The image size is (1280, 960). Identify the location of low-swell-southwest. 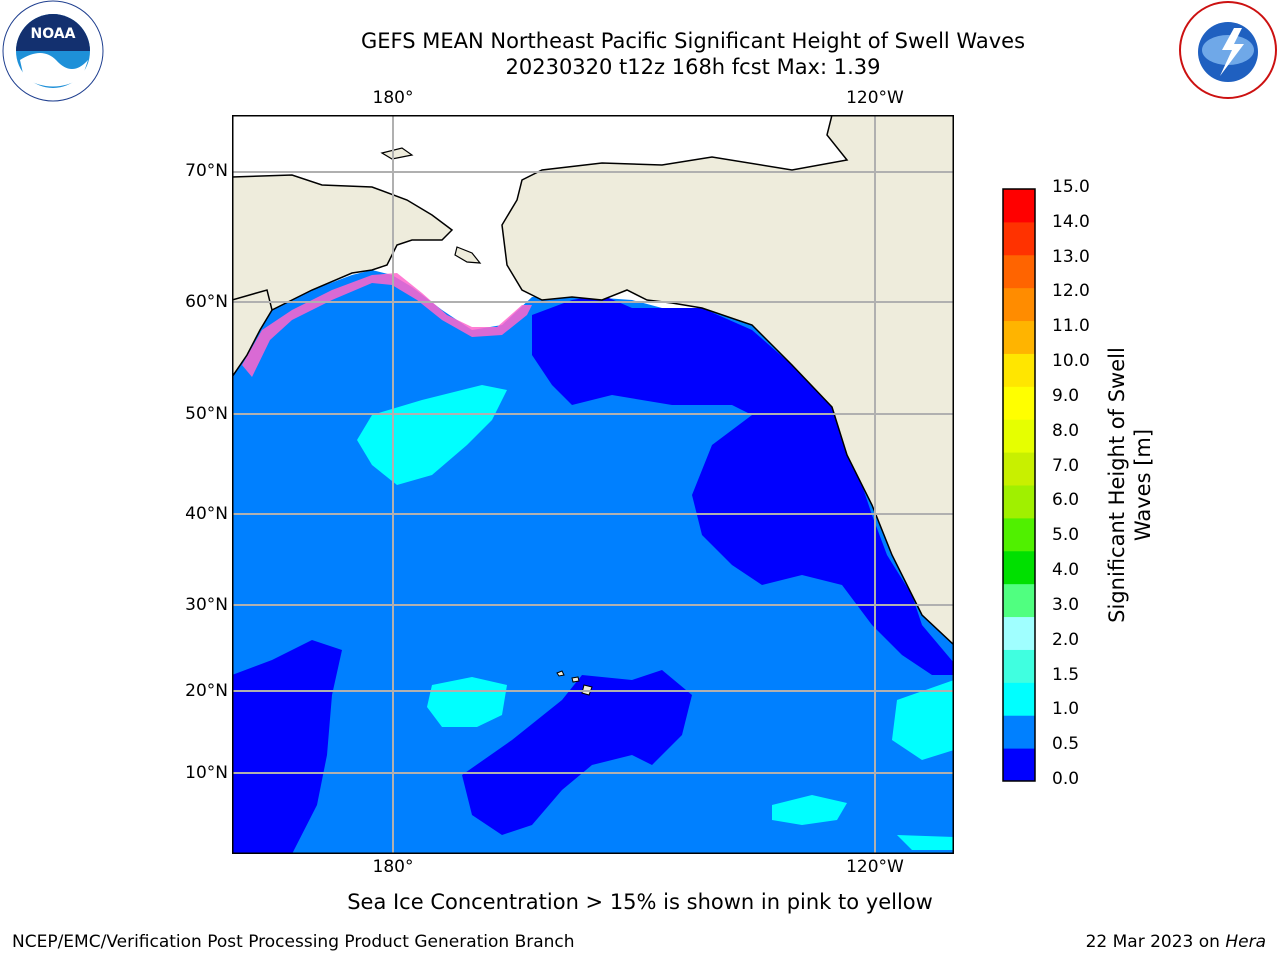
(287, 747).